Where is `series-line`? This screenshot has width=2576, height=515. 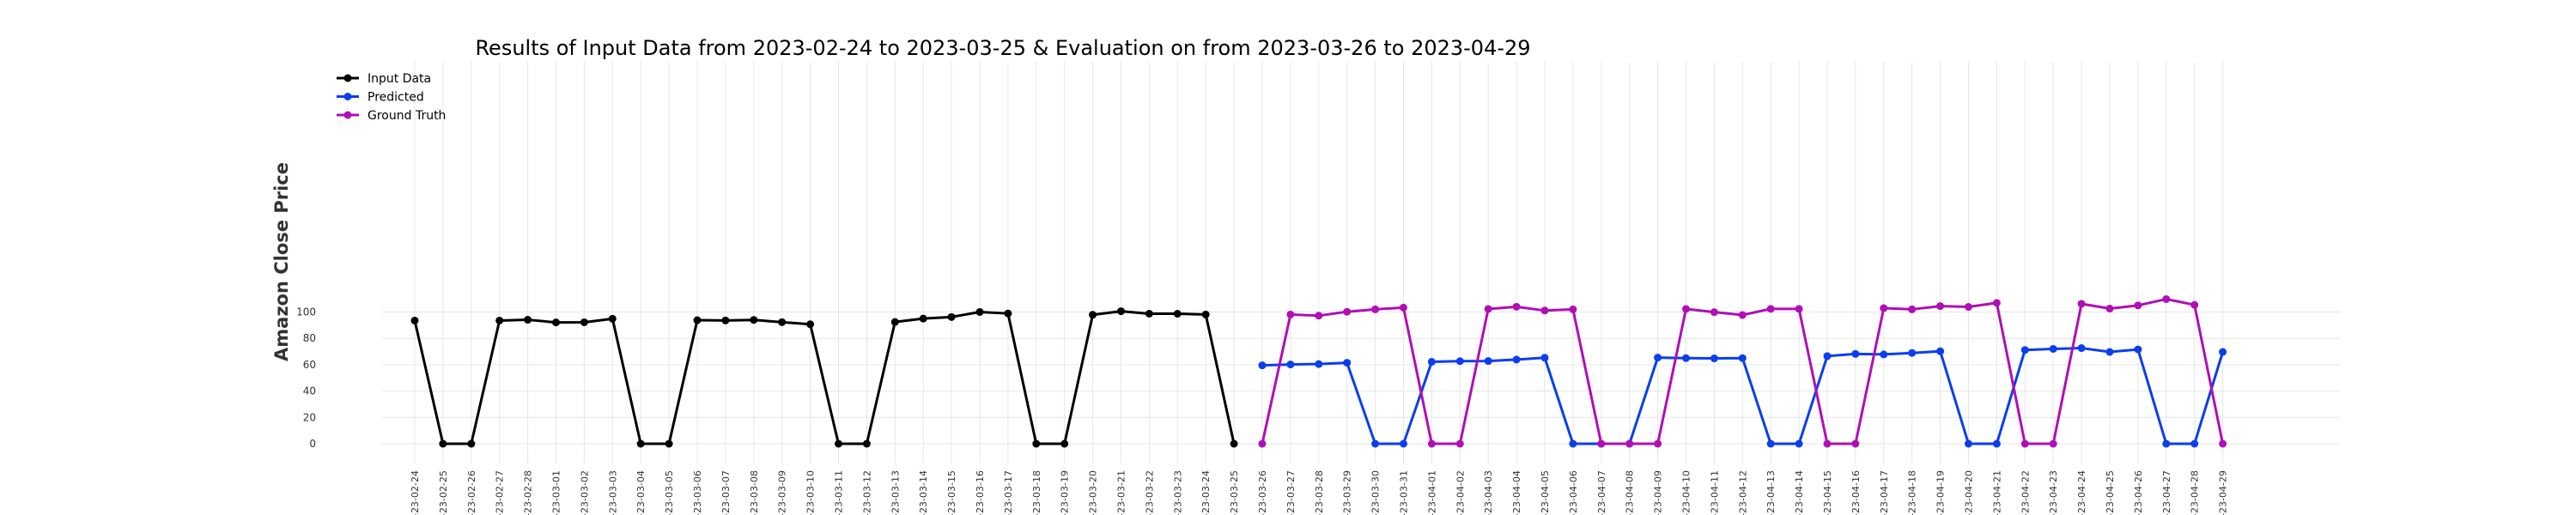 series-line is located at coordinates (824, 377).